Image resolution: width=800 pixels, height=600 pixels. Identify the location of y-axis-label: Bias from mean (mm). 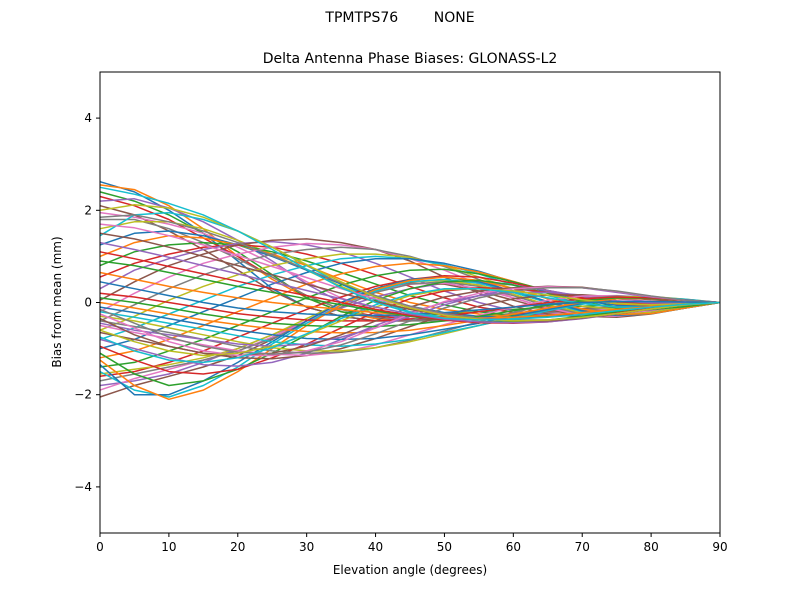
(57, 301).